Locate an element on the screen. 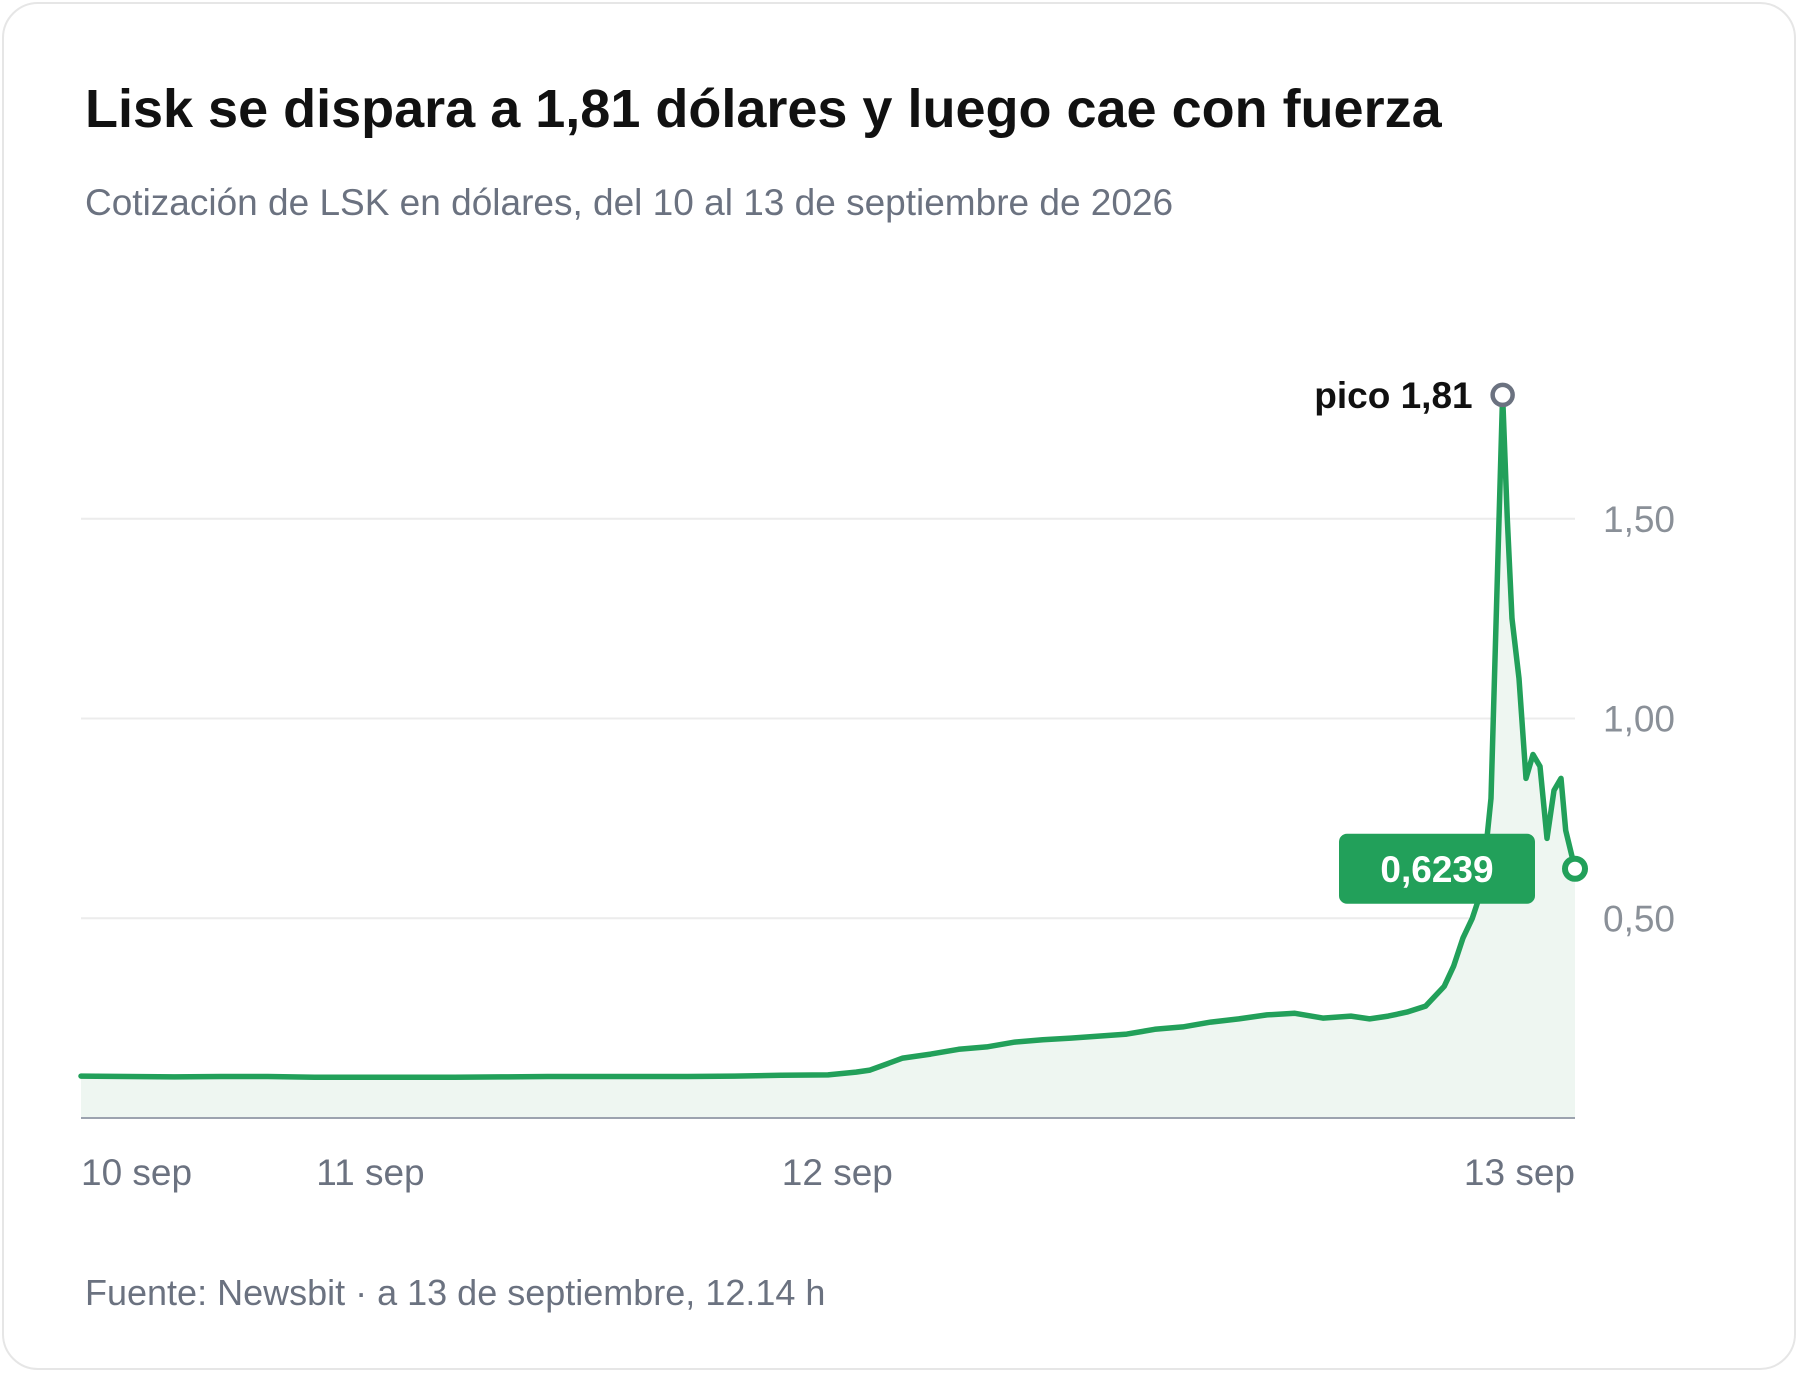  x-axis-ticks: 10 sep 11 sep 12 sep 13 sep is located at coordinates (828, 1172).